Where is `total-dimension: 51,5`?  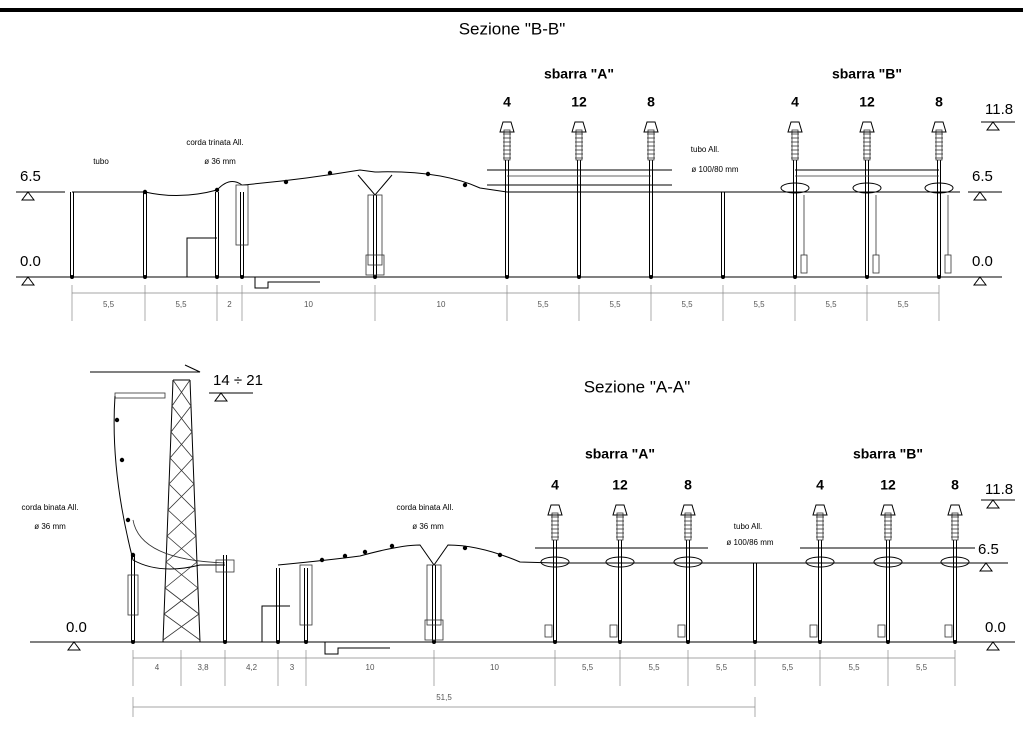 total-dimension: 51,5 is located at coordinates (444, 697).